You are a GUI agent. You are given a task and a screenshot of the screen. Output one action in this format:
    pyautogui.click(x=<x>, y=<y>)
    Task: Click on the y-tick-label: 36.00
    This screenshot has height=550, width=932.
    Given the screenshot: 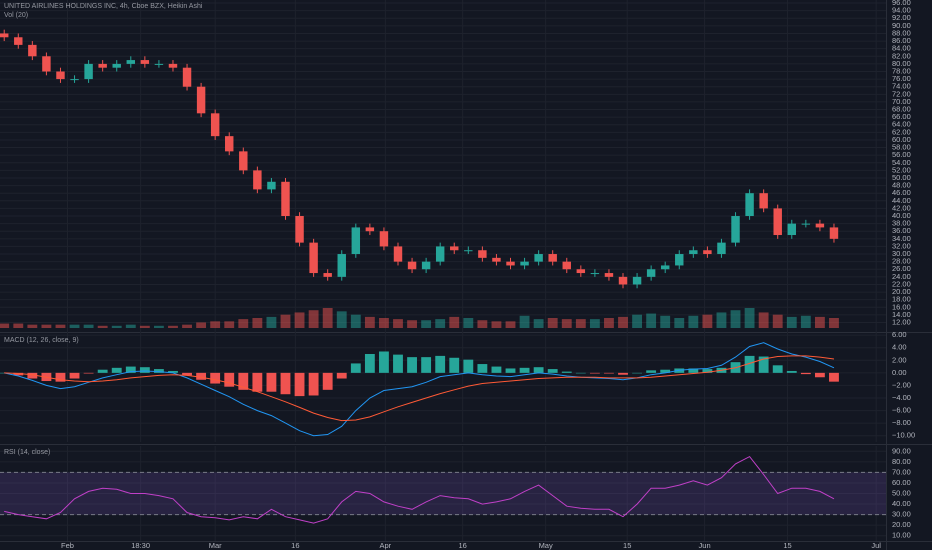 What is the action you would take?
    pyautogui.click(x=901, y=230)
    